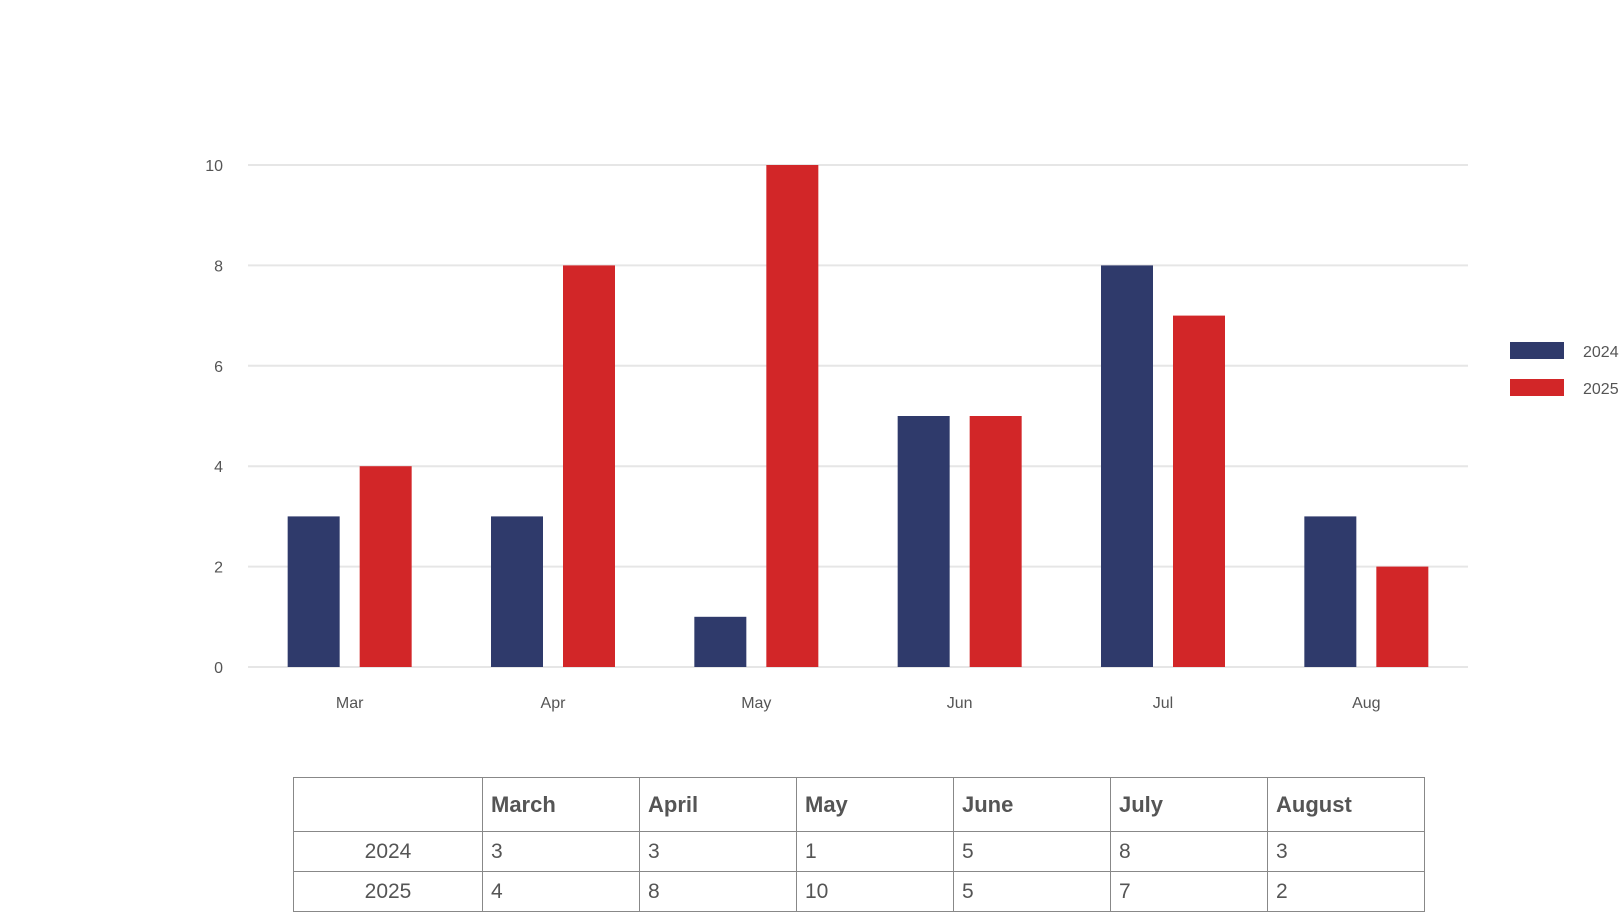 Image resolution: width=1624 pixels, height=912 pixels. I want to click on table-header-cell: June, so click(1032, 804).